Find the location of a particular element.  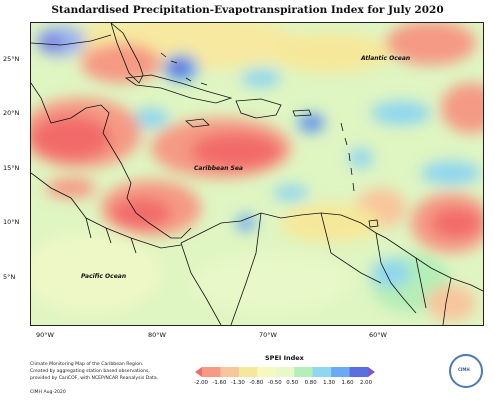

legend-swatch-low-extreme is located at coordinates (198, 372).